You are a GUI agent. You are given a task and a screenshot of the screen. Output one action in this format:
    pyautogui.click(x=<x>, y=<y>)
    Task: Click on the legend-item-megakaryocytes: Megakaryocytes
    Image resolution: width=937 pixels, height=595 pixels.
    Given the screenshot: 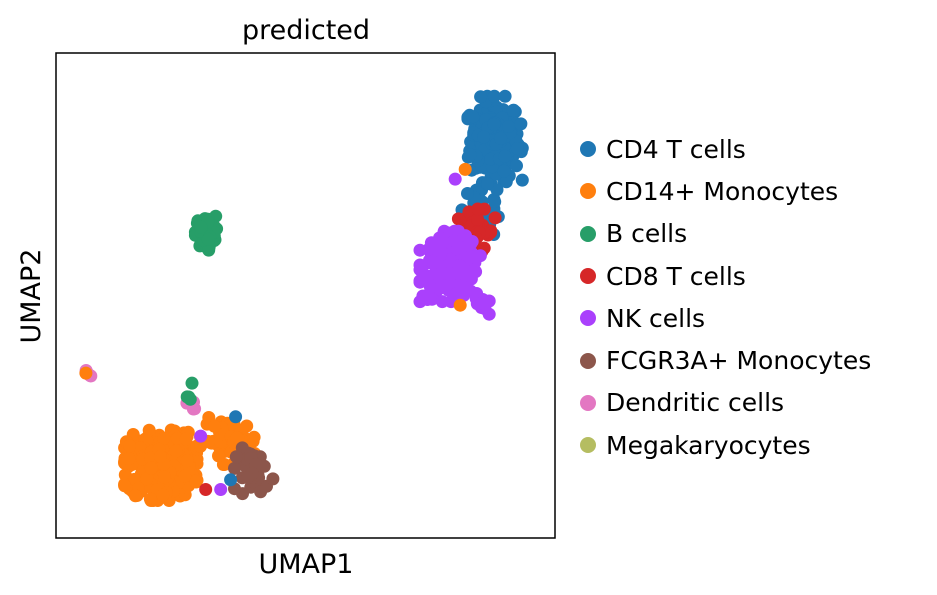 What is the action you would take?
    pyautogui.click(x=725, y=445)
    